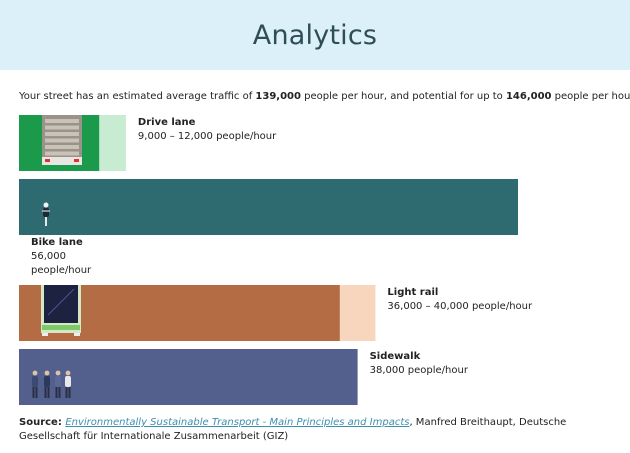  I want to click on tram-icon, so click(61, 310).